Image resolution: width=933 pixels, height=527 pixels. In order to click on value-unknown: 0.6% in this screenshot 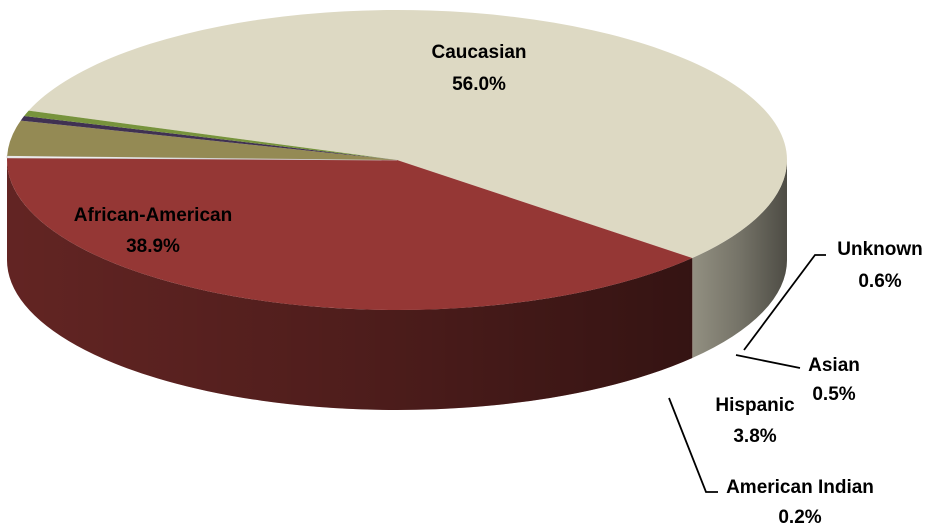, I will do `click(879, 281)`.